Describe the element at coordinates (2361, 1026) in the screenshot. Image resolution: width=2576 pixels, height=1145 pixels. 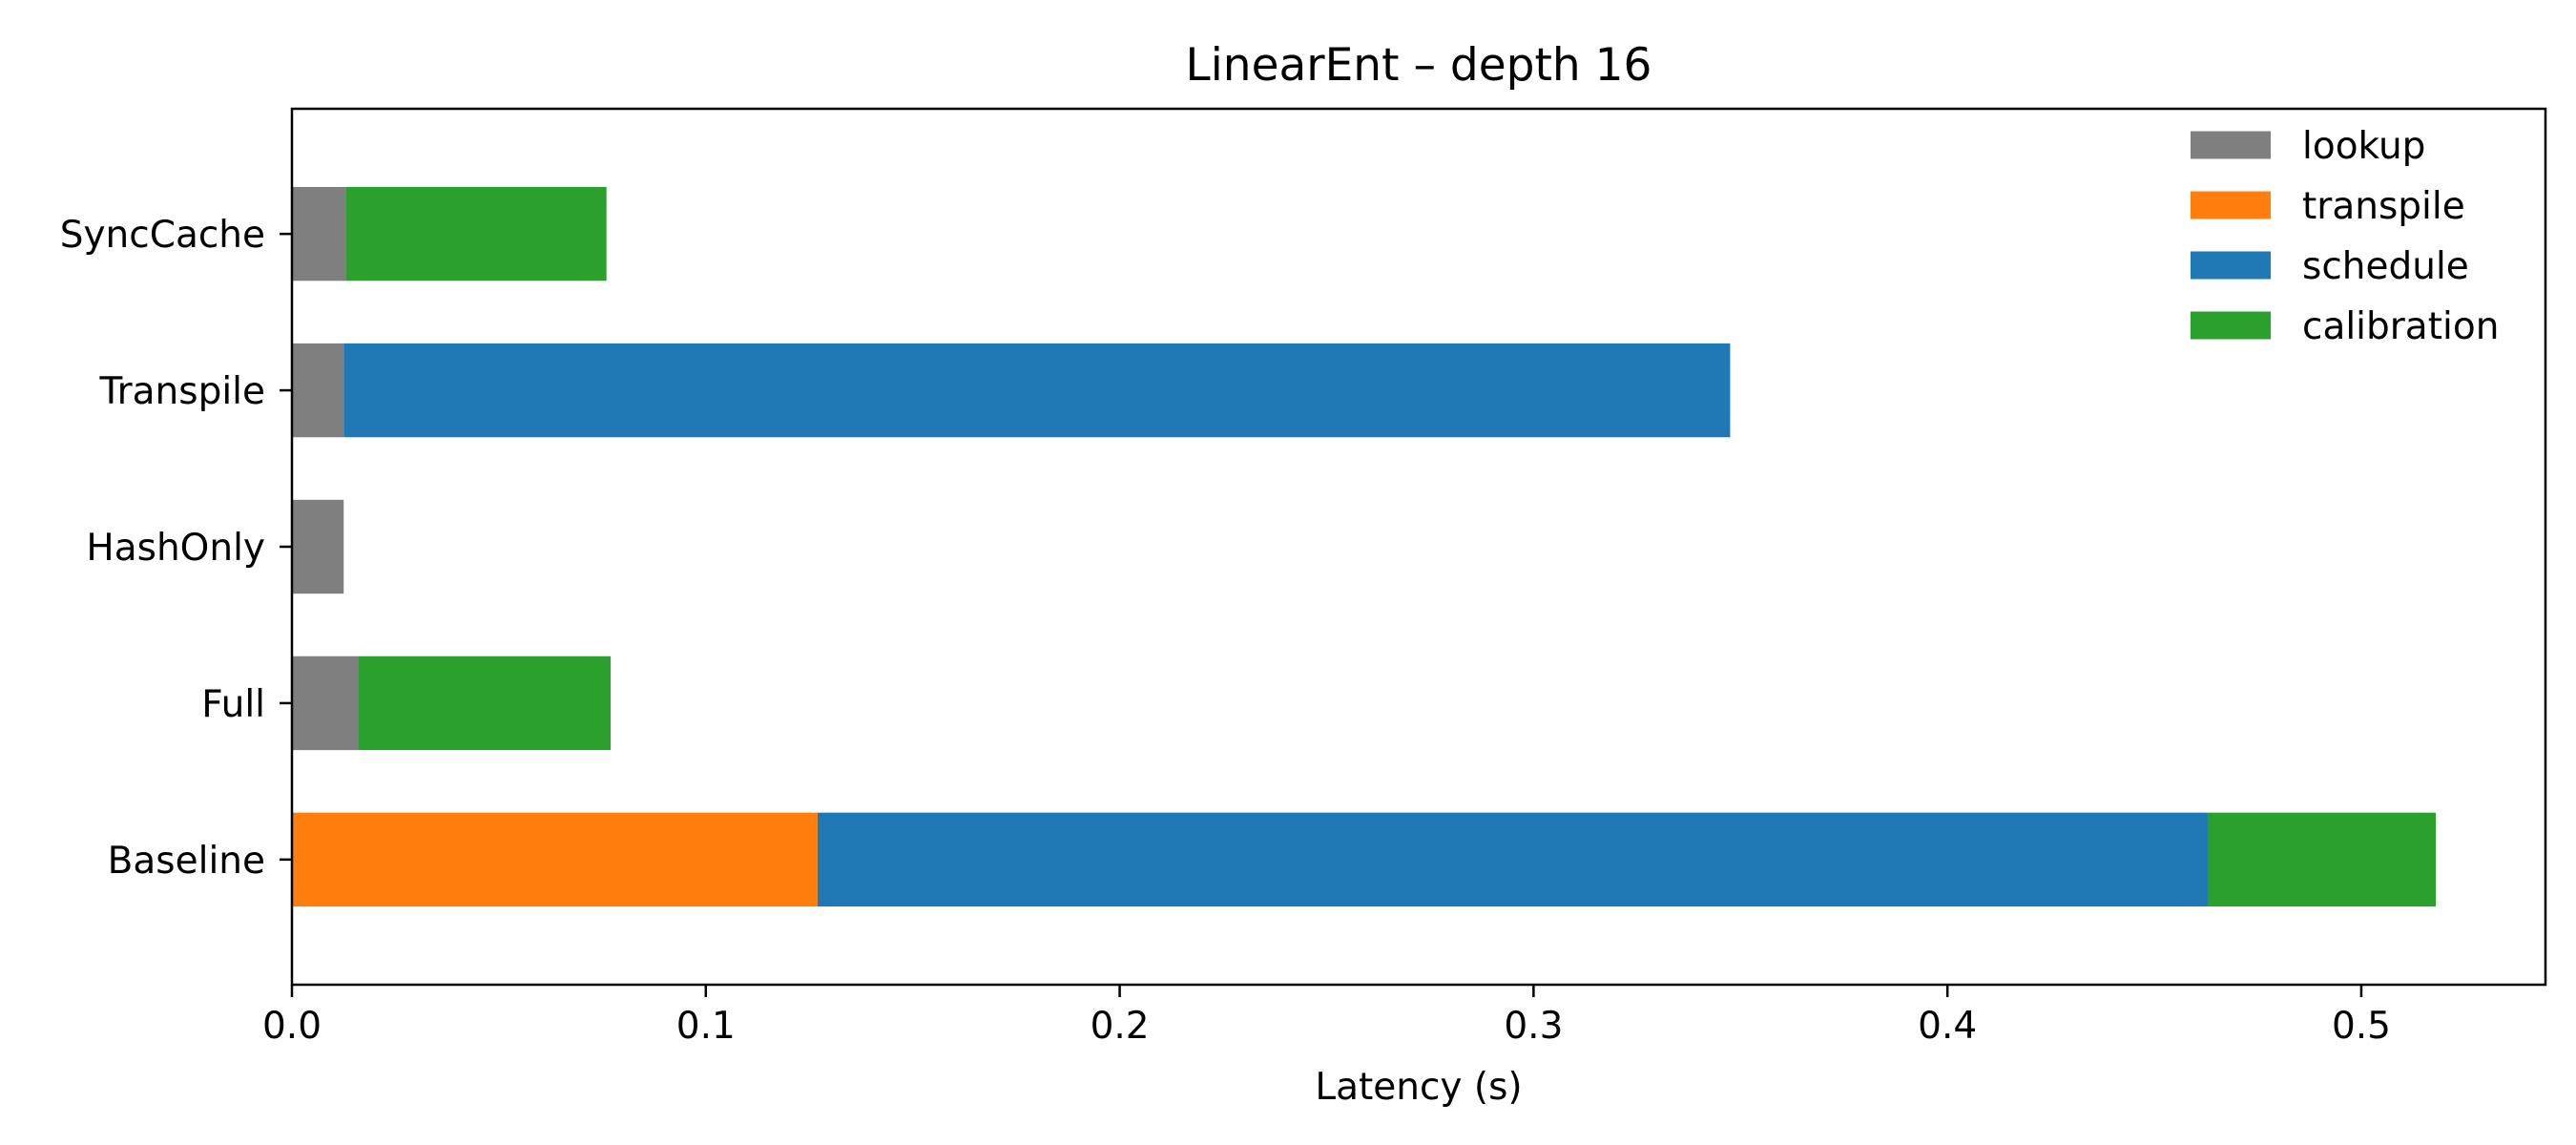
I see `x-tick-label: 0.5` at that location.